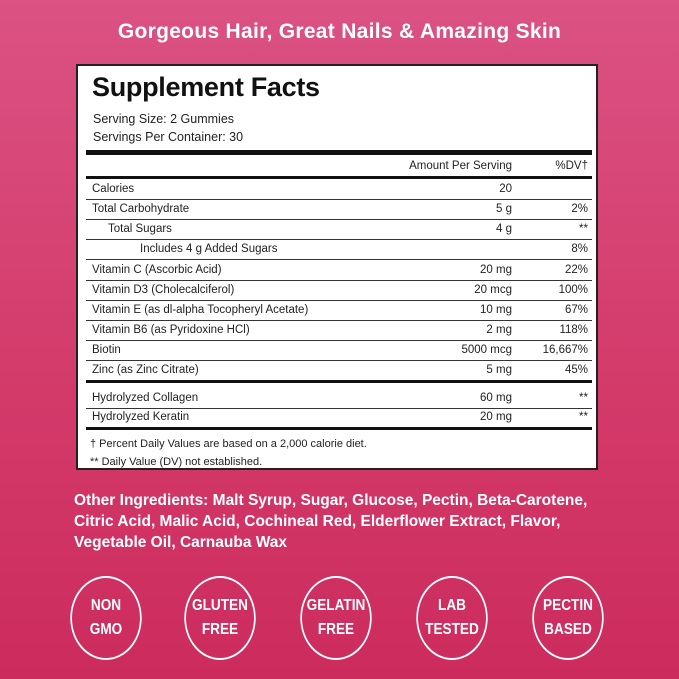 Image resolution: width=679 pixels, height=679 pixels. Describe the element at coordinates (579, 249) in the screenshot. I see `nutrient-dv: 8%` at that location.